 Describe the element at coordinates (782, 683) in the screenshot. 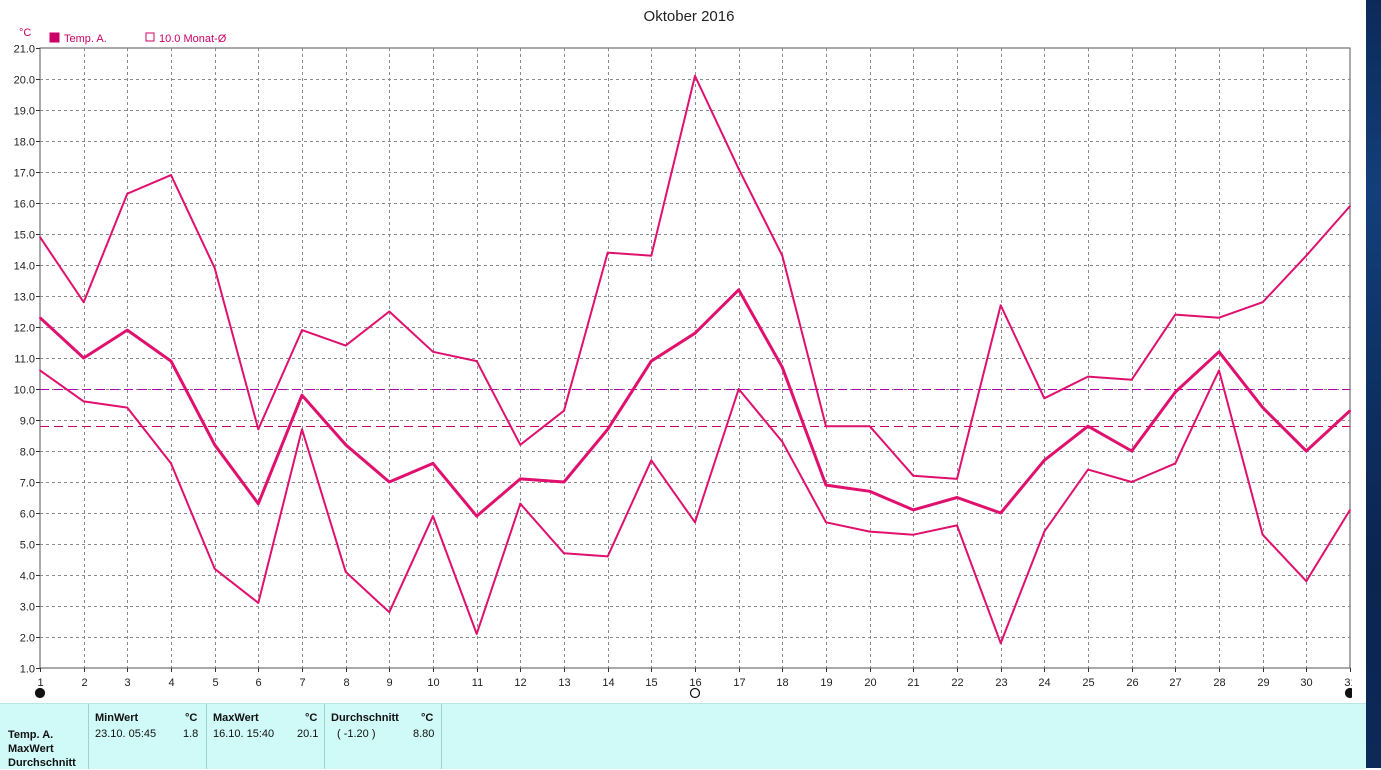

I see `x-tick-label: 18` at that location.